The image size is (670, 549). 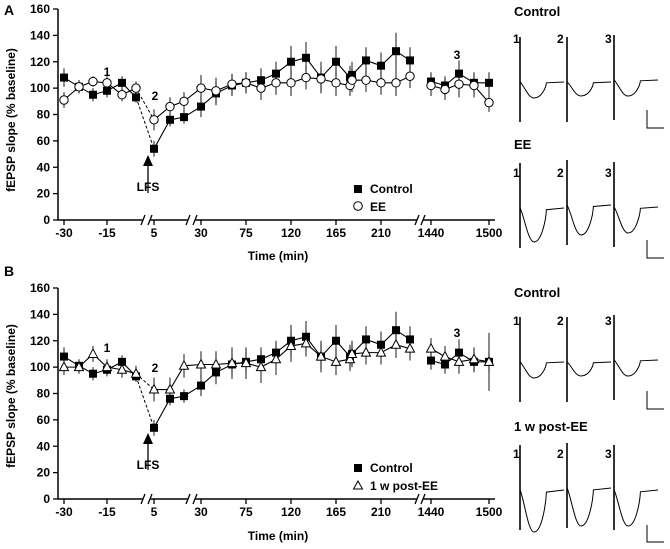 I want to click on panel-b-lfs-arrowhead, so click(x=148, y=438).